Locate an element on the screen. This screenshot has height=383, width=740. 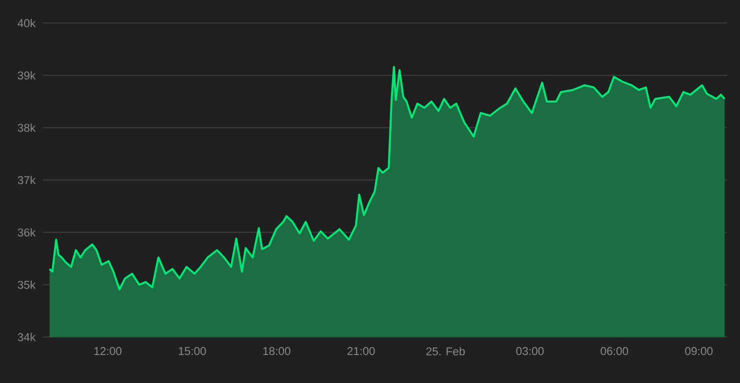
y-tick-label: 35k is located at coordinates (27, 284).